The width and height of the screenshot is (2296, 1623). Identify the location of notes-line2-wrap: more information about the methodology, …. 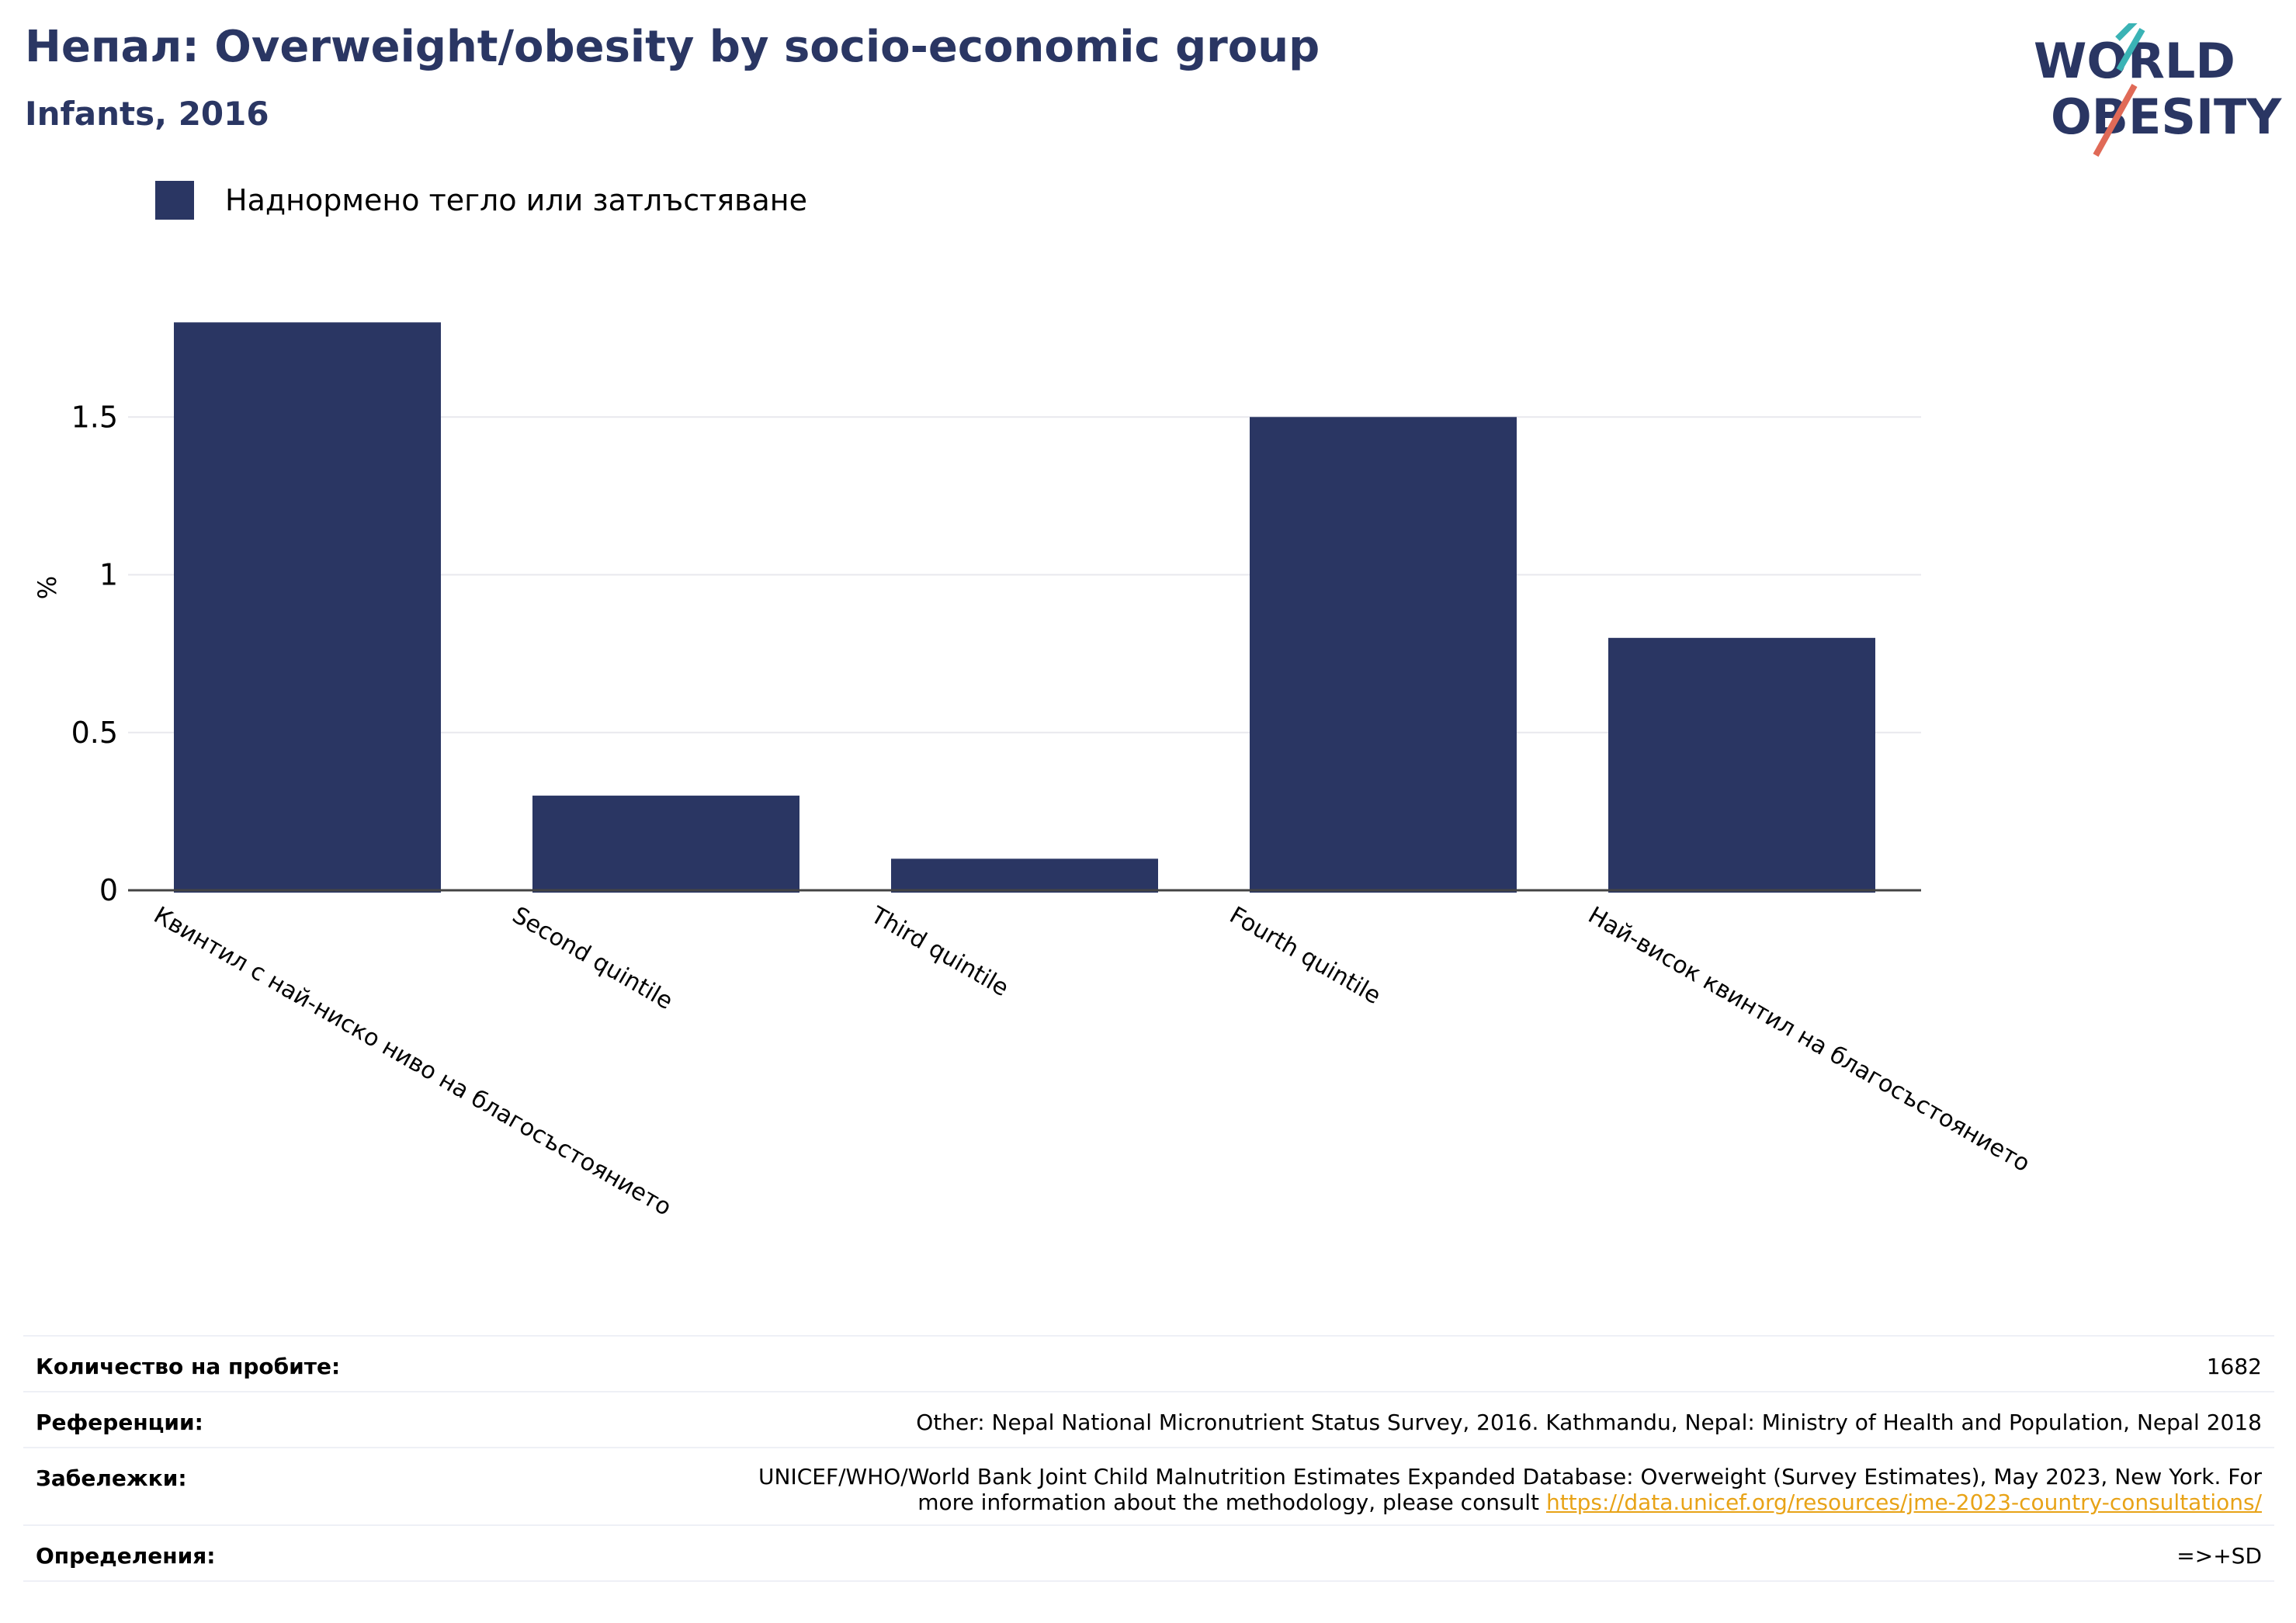
(1510, 1502).